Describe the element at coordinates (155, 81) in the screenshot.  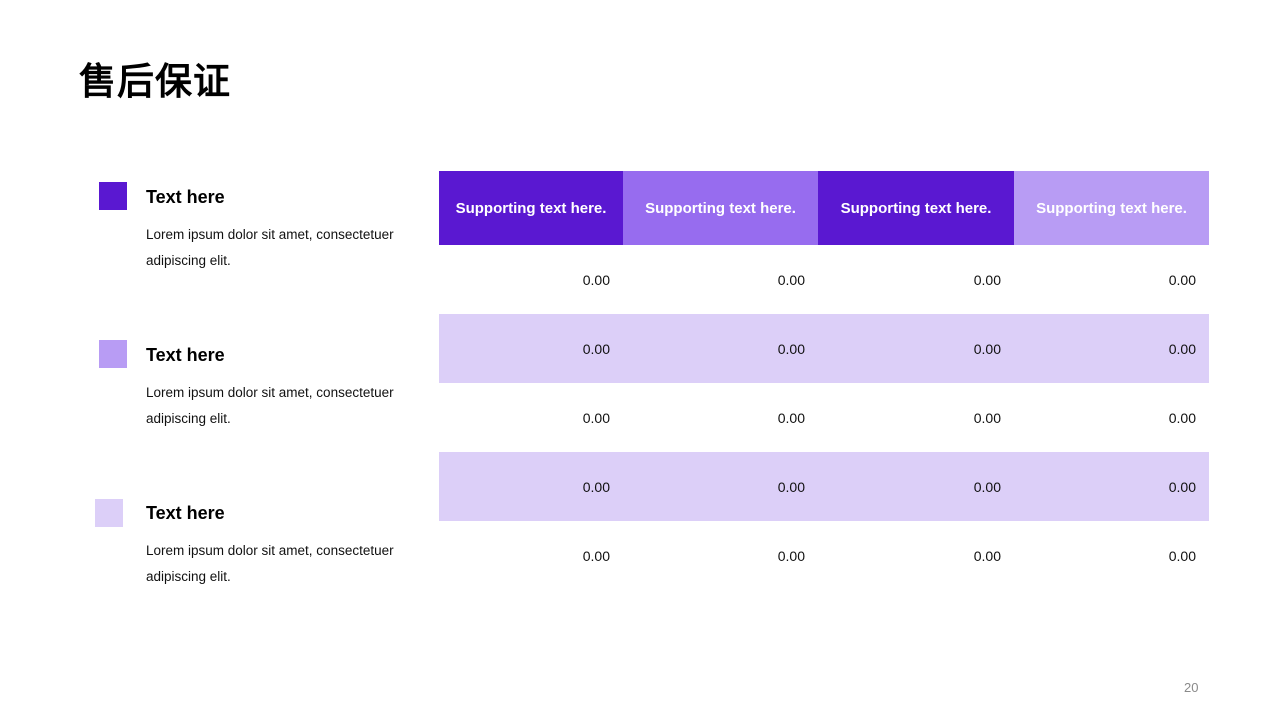
I see `page-title: 售后保证` at that location.